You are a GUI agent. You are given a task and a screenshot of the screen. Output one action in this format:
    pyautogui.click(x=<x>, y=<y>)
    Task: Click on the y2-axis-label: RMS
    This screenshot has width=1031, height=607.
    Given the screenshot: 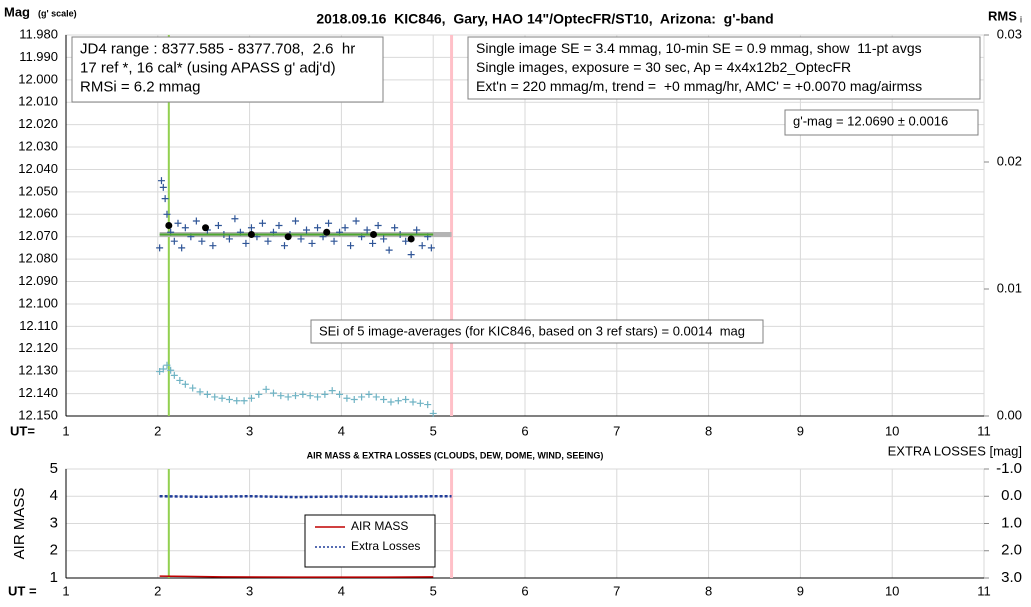 What is the action you would take?
    pyautogui.click(x=1002, y=15)
    